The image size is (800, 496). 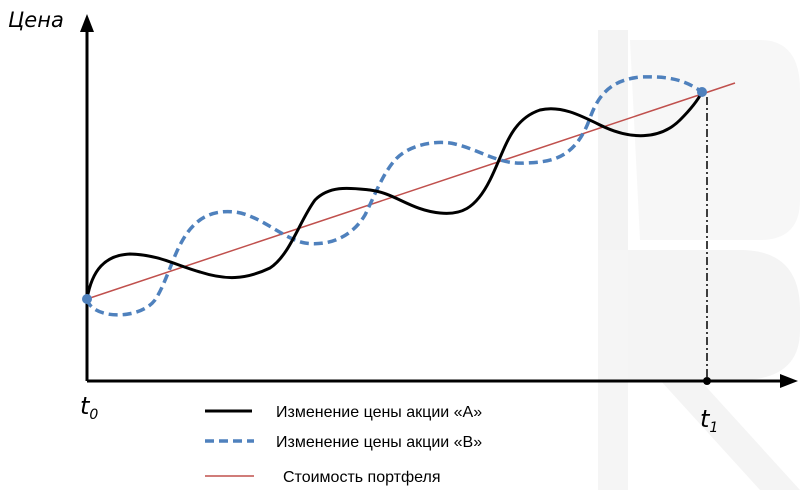 I want to click on t1-subscript: 1, so click(x=713, y=428).